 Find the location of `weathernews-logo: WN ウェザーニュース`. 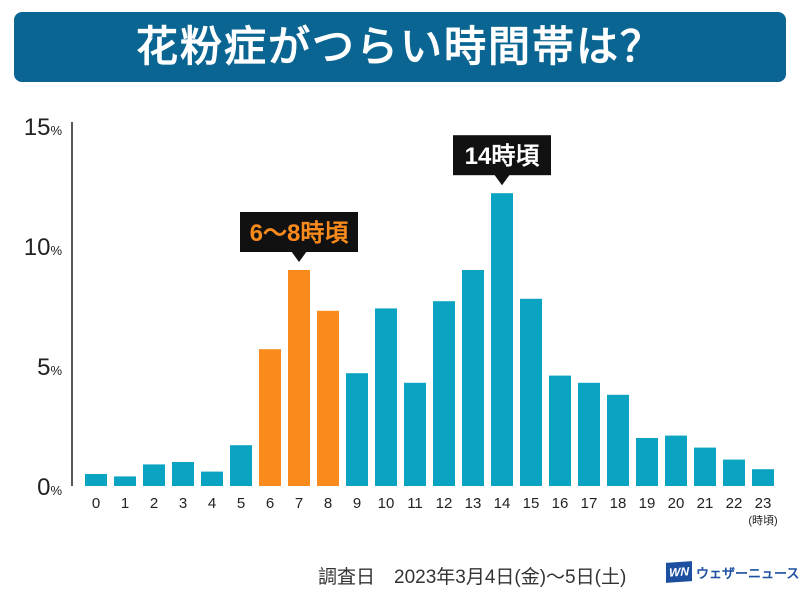

weathernews-logo: WN ウェザーニュース is located at coordinates (733, 572).